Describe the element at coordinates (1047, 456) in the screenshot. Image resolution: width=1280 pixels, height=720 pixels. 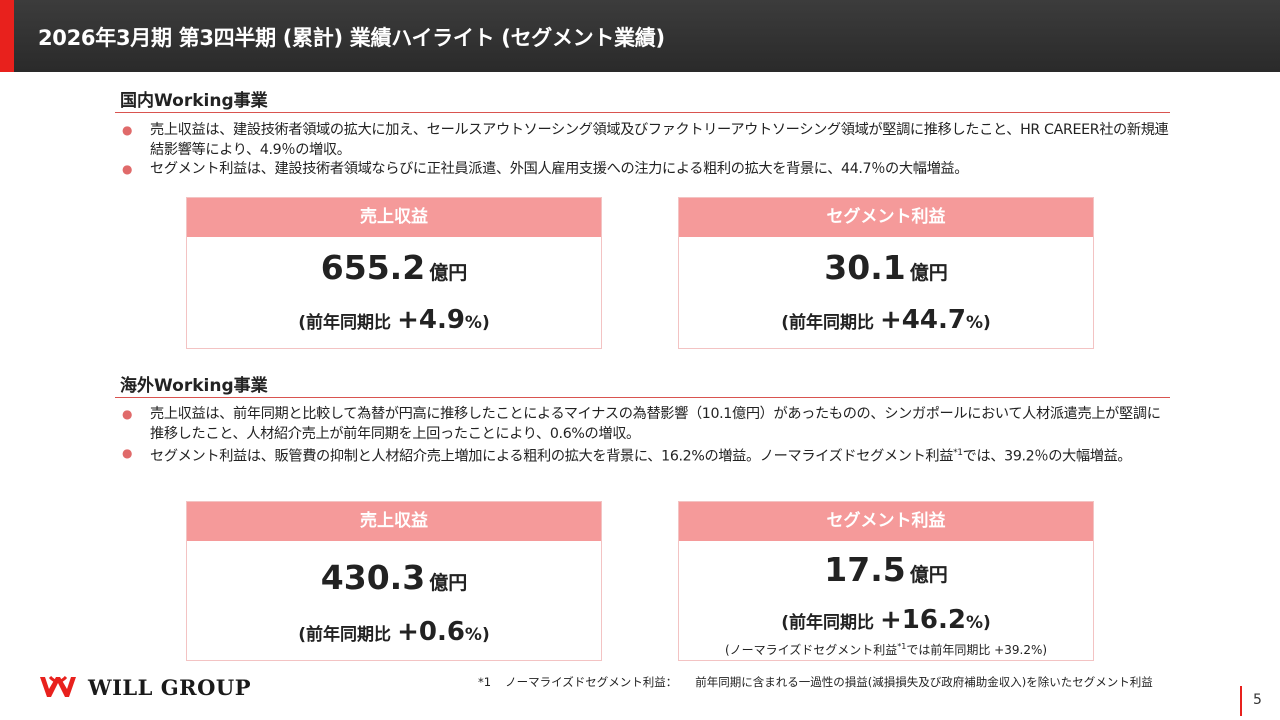
I see `overseas-bullet-profit-text-b: では、39.2％の大幅増益。` at that location.